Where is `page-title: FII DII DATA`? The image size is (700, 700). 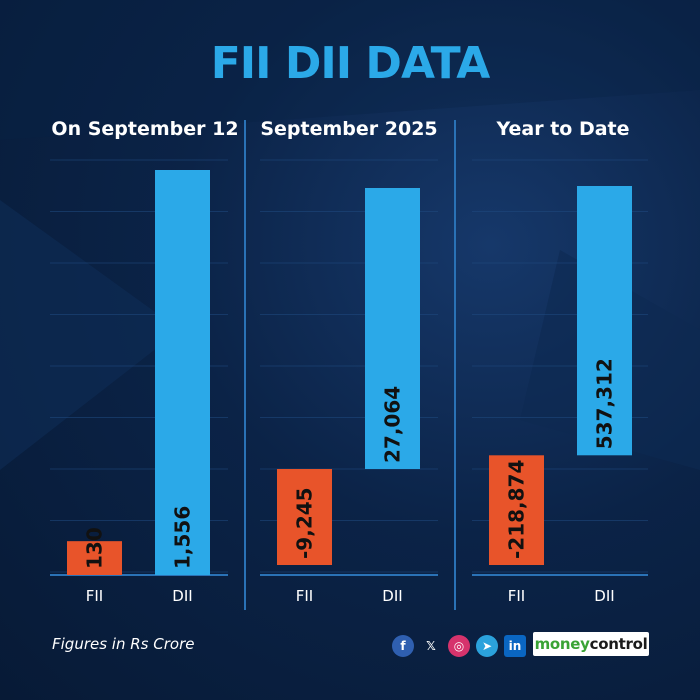 page-title: FII DII DATA is located at coordinates (350, 63).